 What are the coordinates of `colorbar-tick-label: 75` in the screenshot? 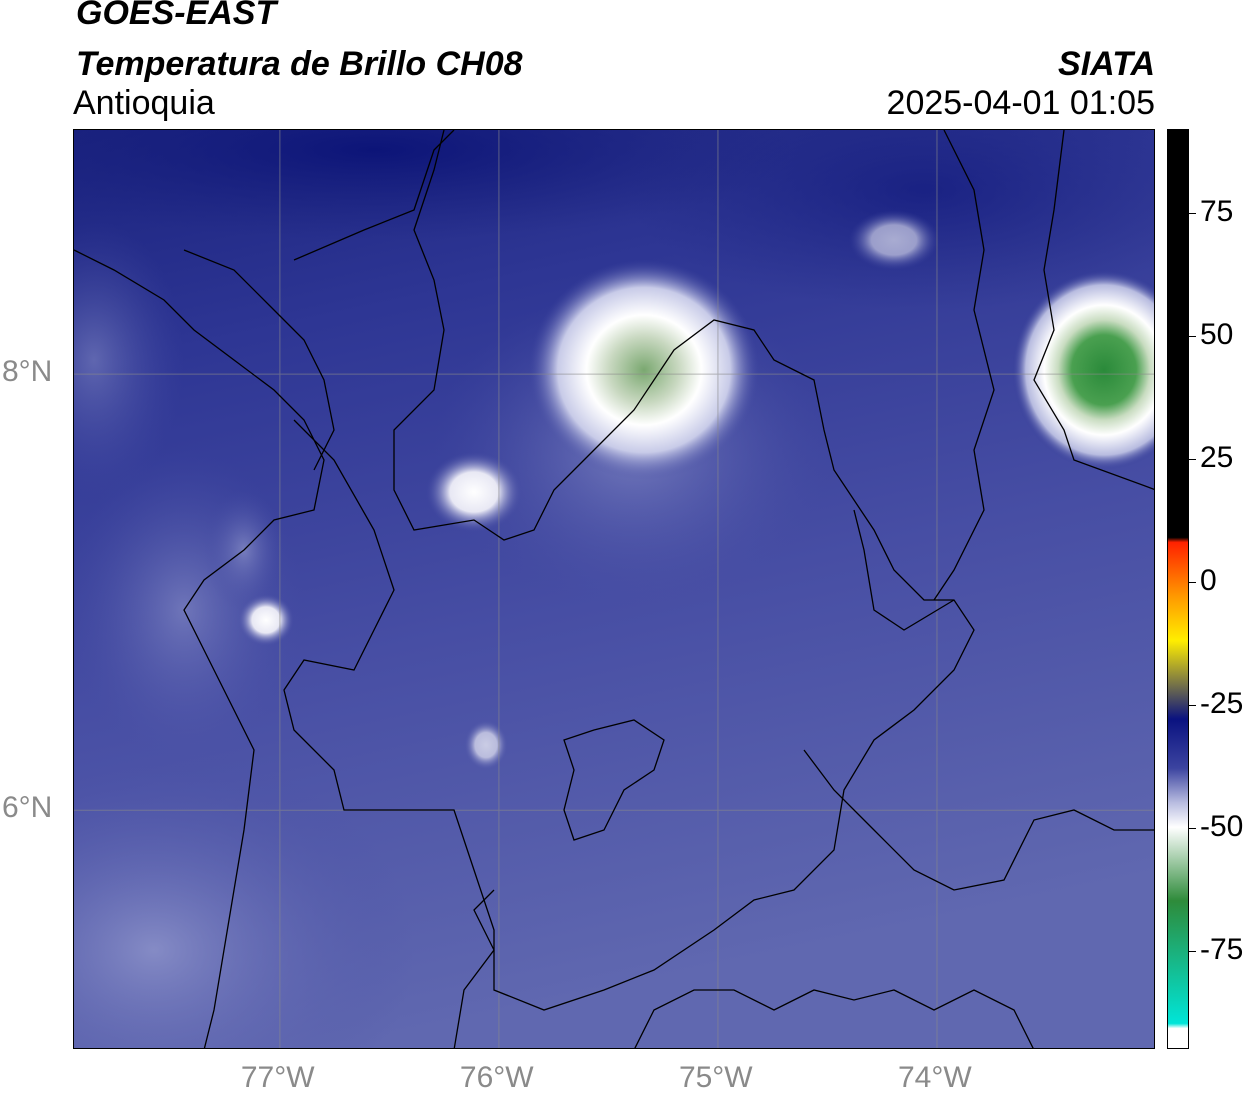 It's located at (1217, 211).